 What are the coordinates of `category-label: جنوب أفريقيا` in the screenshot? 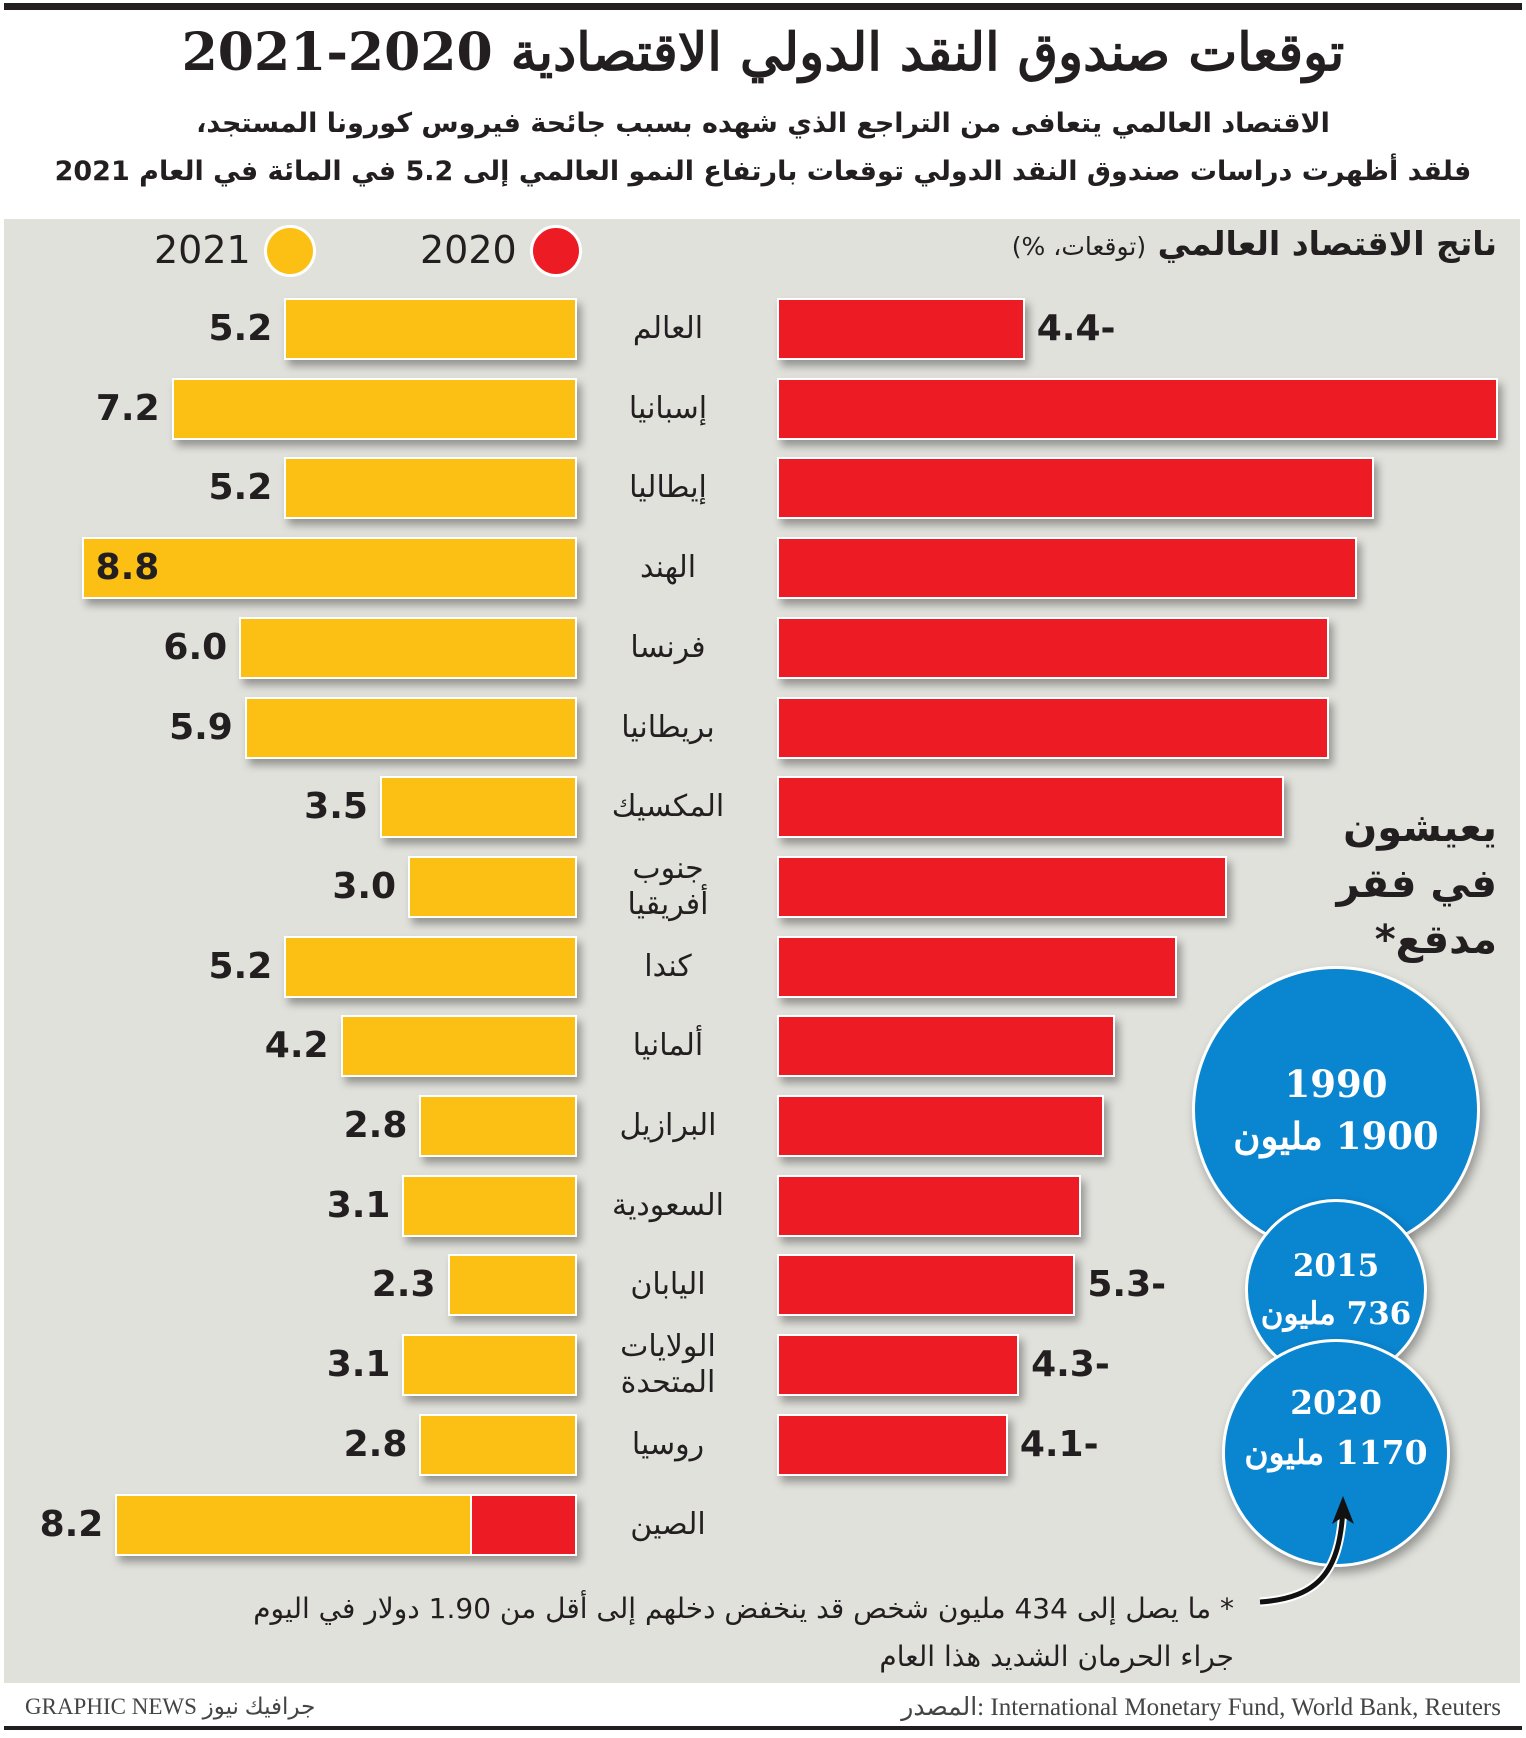 It's located at (668, 886).